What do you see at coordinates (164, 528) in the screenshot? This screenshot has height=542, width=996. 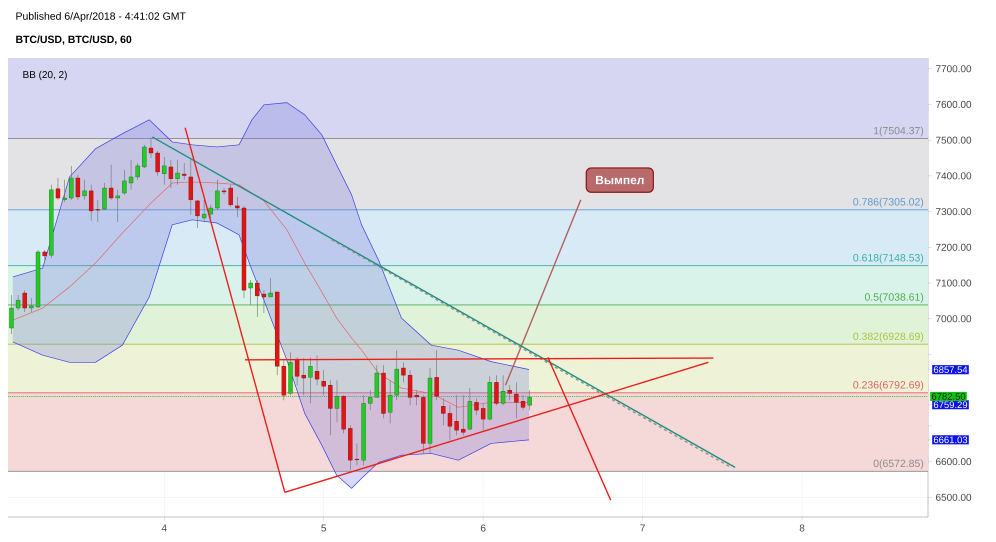 I see `x-tick-label: 4` at bounding box center [164, 528].